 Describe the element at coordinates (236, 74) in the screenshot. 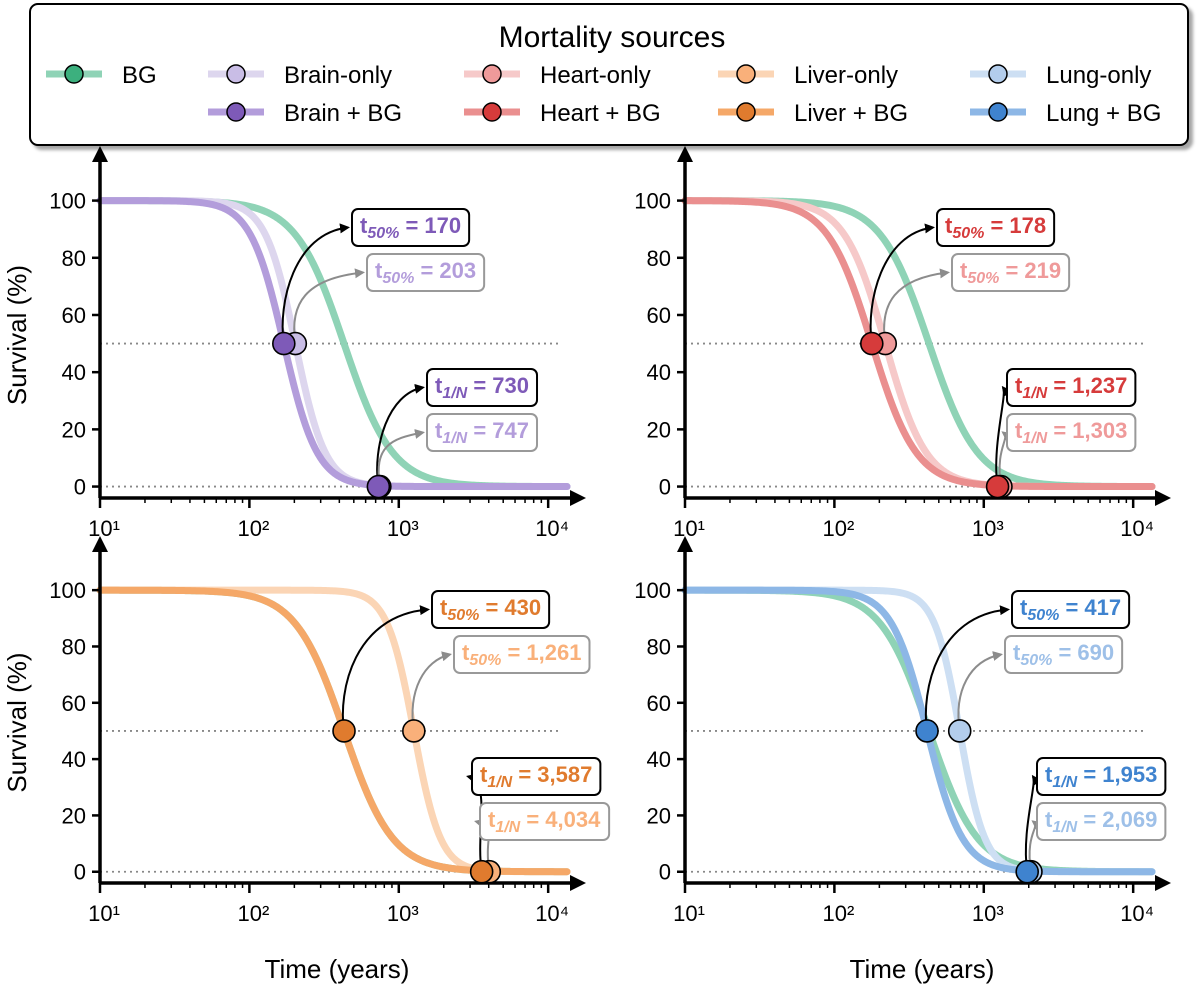

I see `legend-marker-brain-only` at that location.